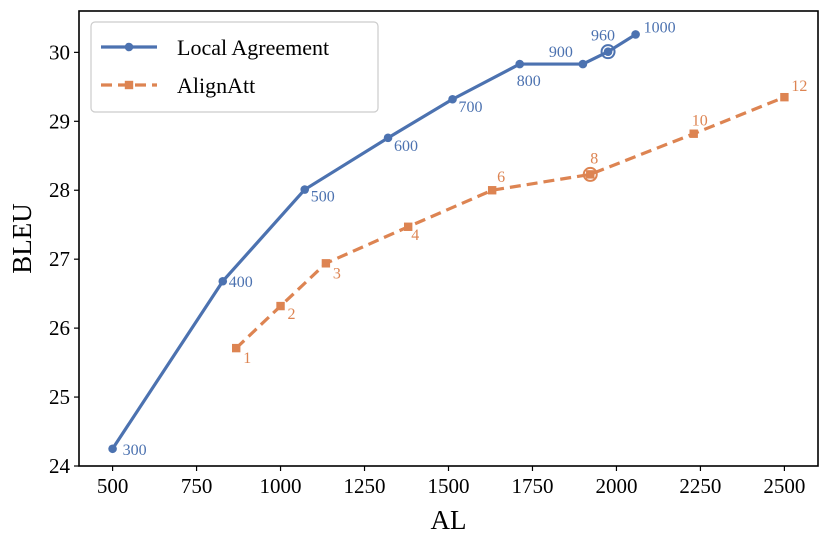 The width and height of the screenshot is (831, 543). Describe the element at coordinates (406, 146) in the screenshot. I see `data-label: 600` at that location.